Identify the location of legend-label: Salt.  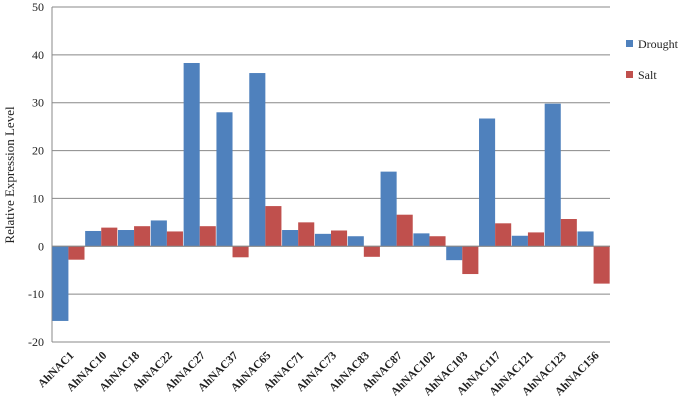
(647, 75).